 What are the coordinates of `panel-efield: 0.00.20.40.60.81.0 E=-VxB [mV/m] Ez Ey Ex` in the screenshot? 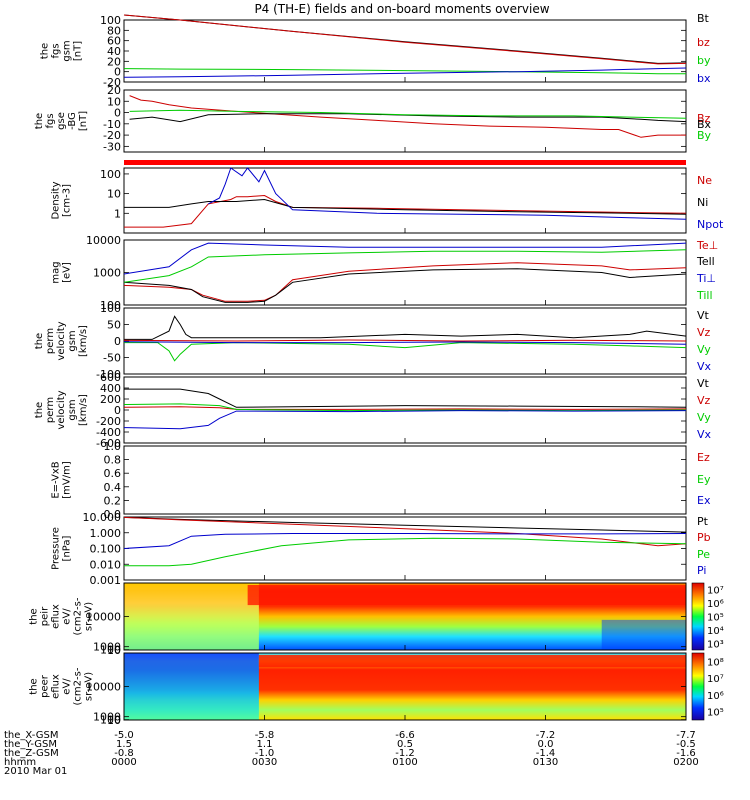 It's located at (381, 480).